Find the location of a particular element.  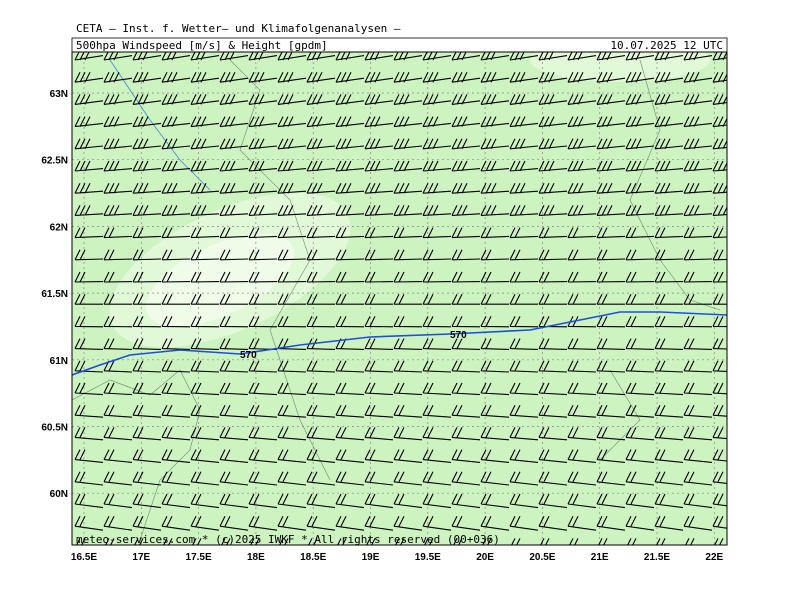

x-label: 16.5E is located at coordinates (84, 557).